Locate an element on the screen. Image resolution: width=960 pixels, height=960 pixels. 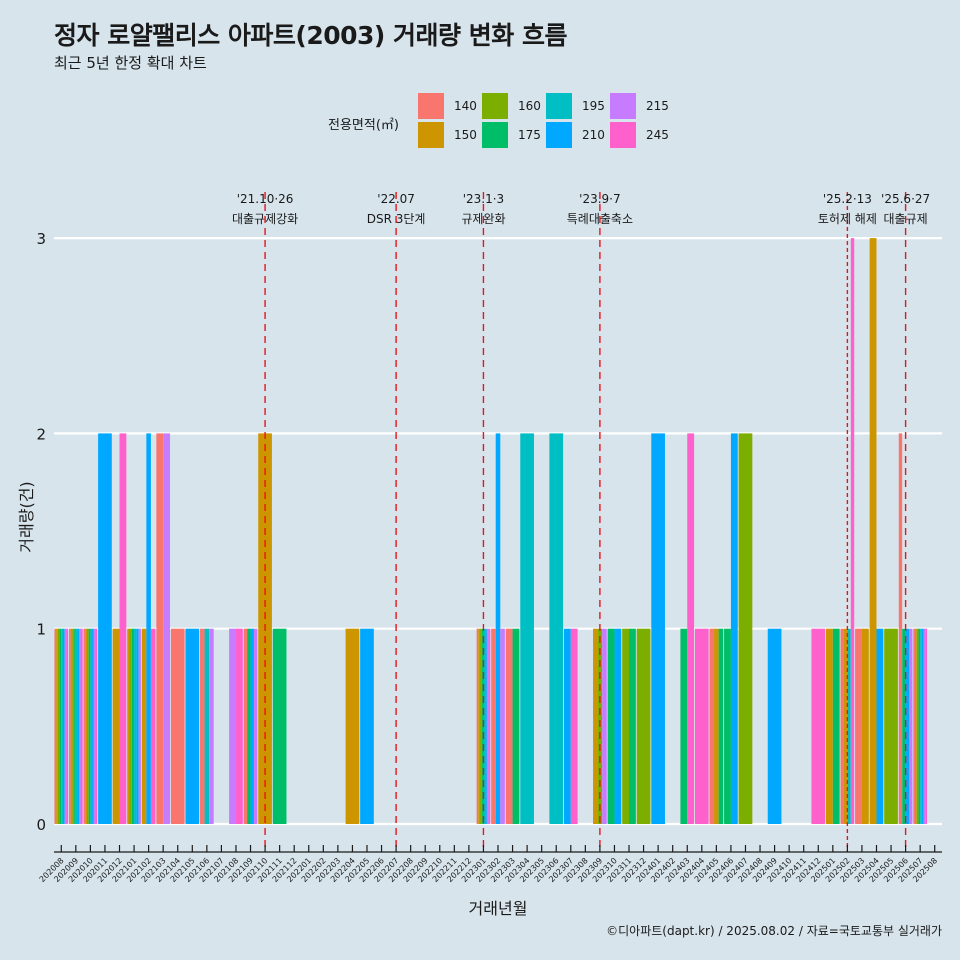
event-date-label: '23.9·7 is located at coordinates (599, 199).